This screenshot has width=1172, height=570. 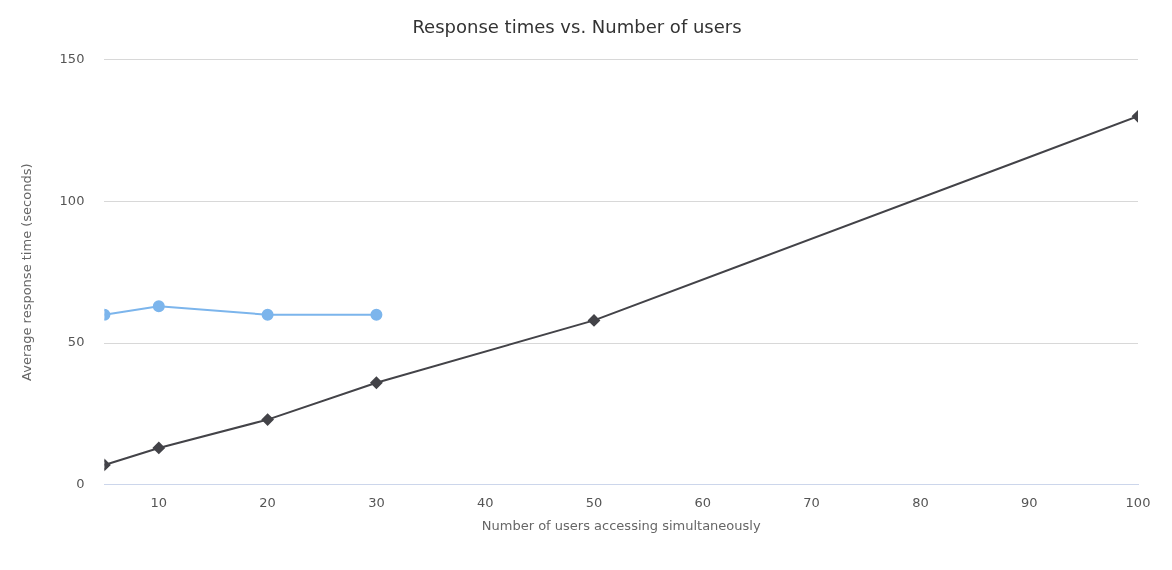 I want to click on y-tick-label: 100, so click(x=72, y=200).